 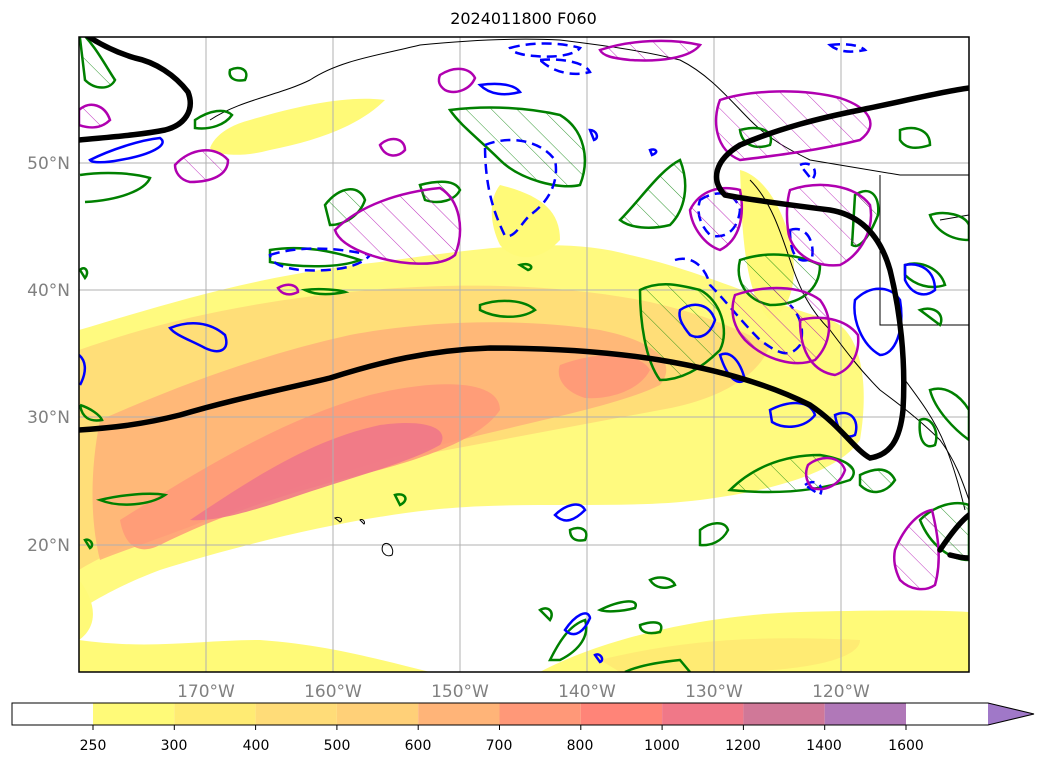 I want to click on colorbar-tick-label: 300, so click(x=174, y=746).